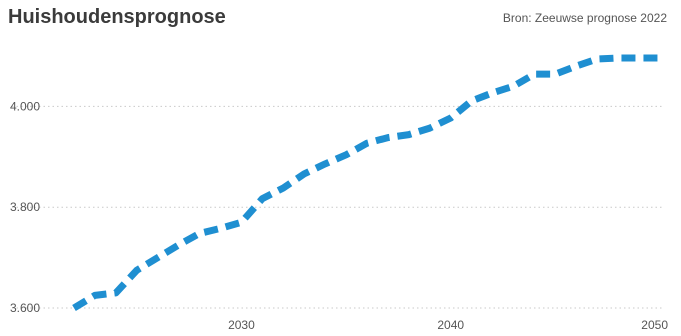  I want to click on chart-title: Huishoudensprognose, so click(117, 17).